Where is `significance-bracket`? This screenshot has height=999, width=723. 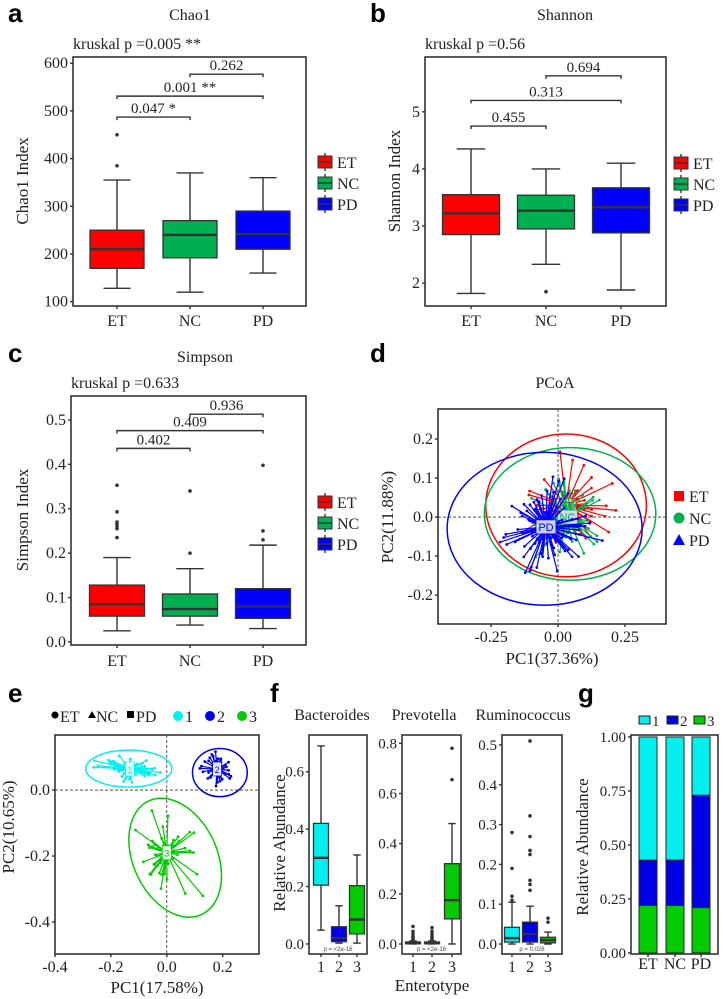 significance-bracket is located at coordinates (153, 449).